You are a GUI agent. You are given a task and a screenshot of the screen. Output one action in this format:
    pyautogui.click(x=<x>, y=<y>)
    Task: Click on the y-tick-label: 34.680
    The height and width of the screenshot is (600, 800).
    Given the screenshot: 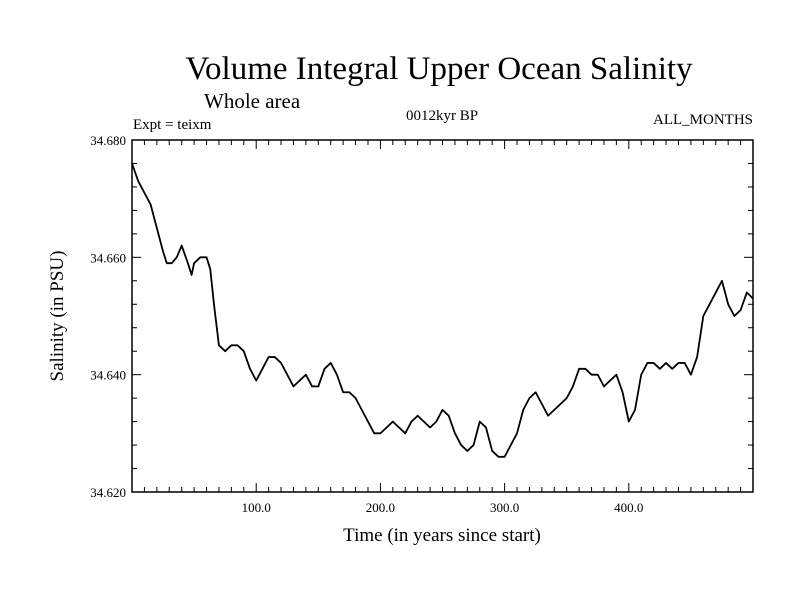 What is the action you would take?
    pyautogui.click(x=108, y=140)
    